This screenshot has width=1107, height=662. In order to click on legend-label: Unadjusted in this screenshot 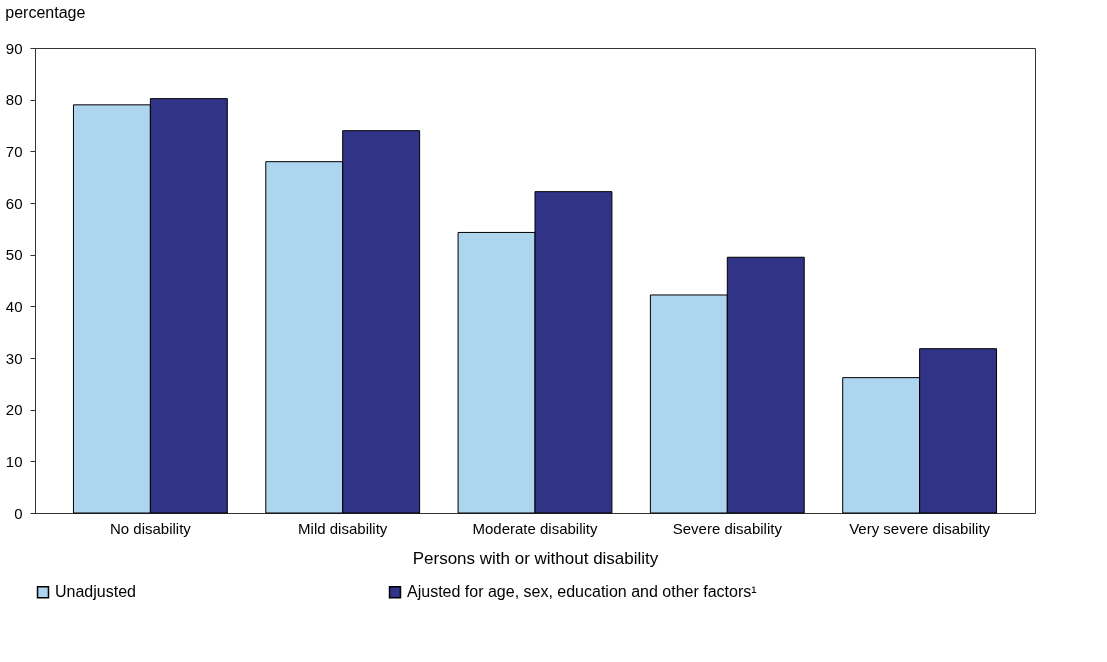, I will do `click(95, 592)`.